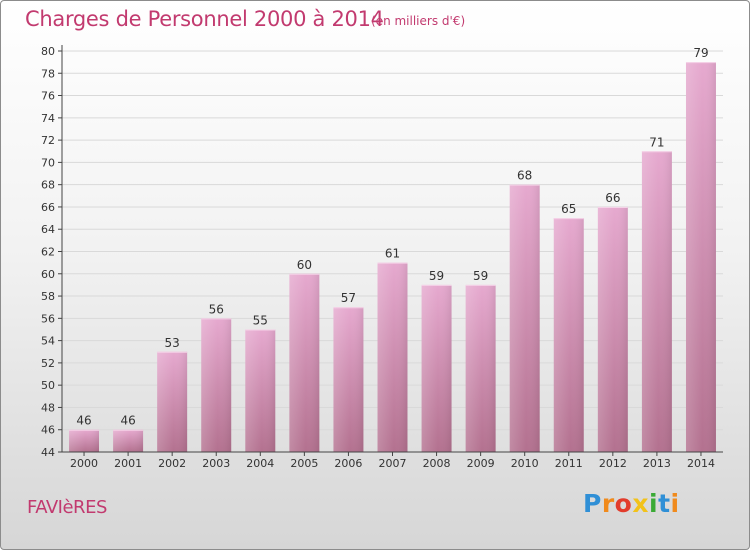 Image resolution: width=750 pixels, height=550 pixels. What do you see at coordinates (608, 503) in the screenshot?
I see `brand-letter: r` at bounding box center [608, 503].